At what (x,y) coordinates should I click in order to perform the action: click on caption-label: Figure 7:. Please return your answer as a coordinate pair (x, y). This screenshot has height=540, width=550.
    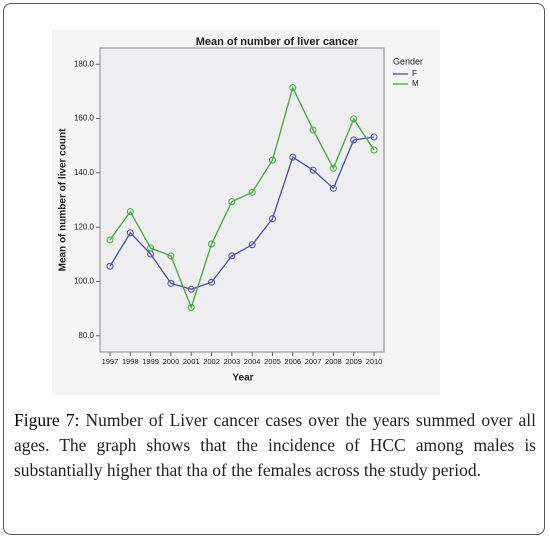
    Looking at the image, I should click on (47, 420).